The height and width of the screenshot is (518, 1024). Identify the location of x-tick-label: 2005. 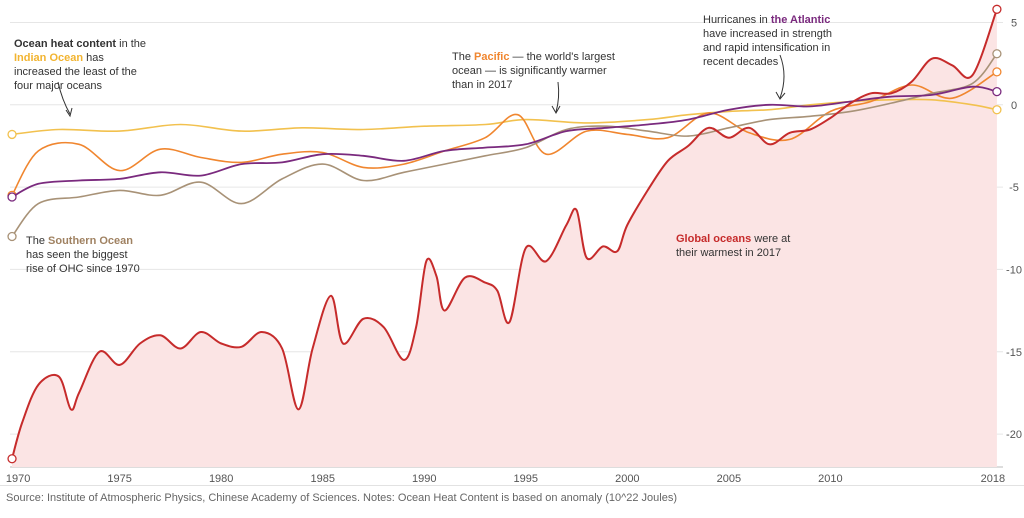
(729, 479).